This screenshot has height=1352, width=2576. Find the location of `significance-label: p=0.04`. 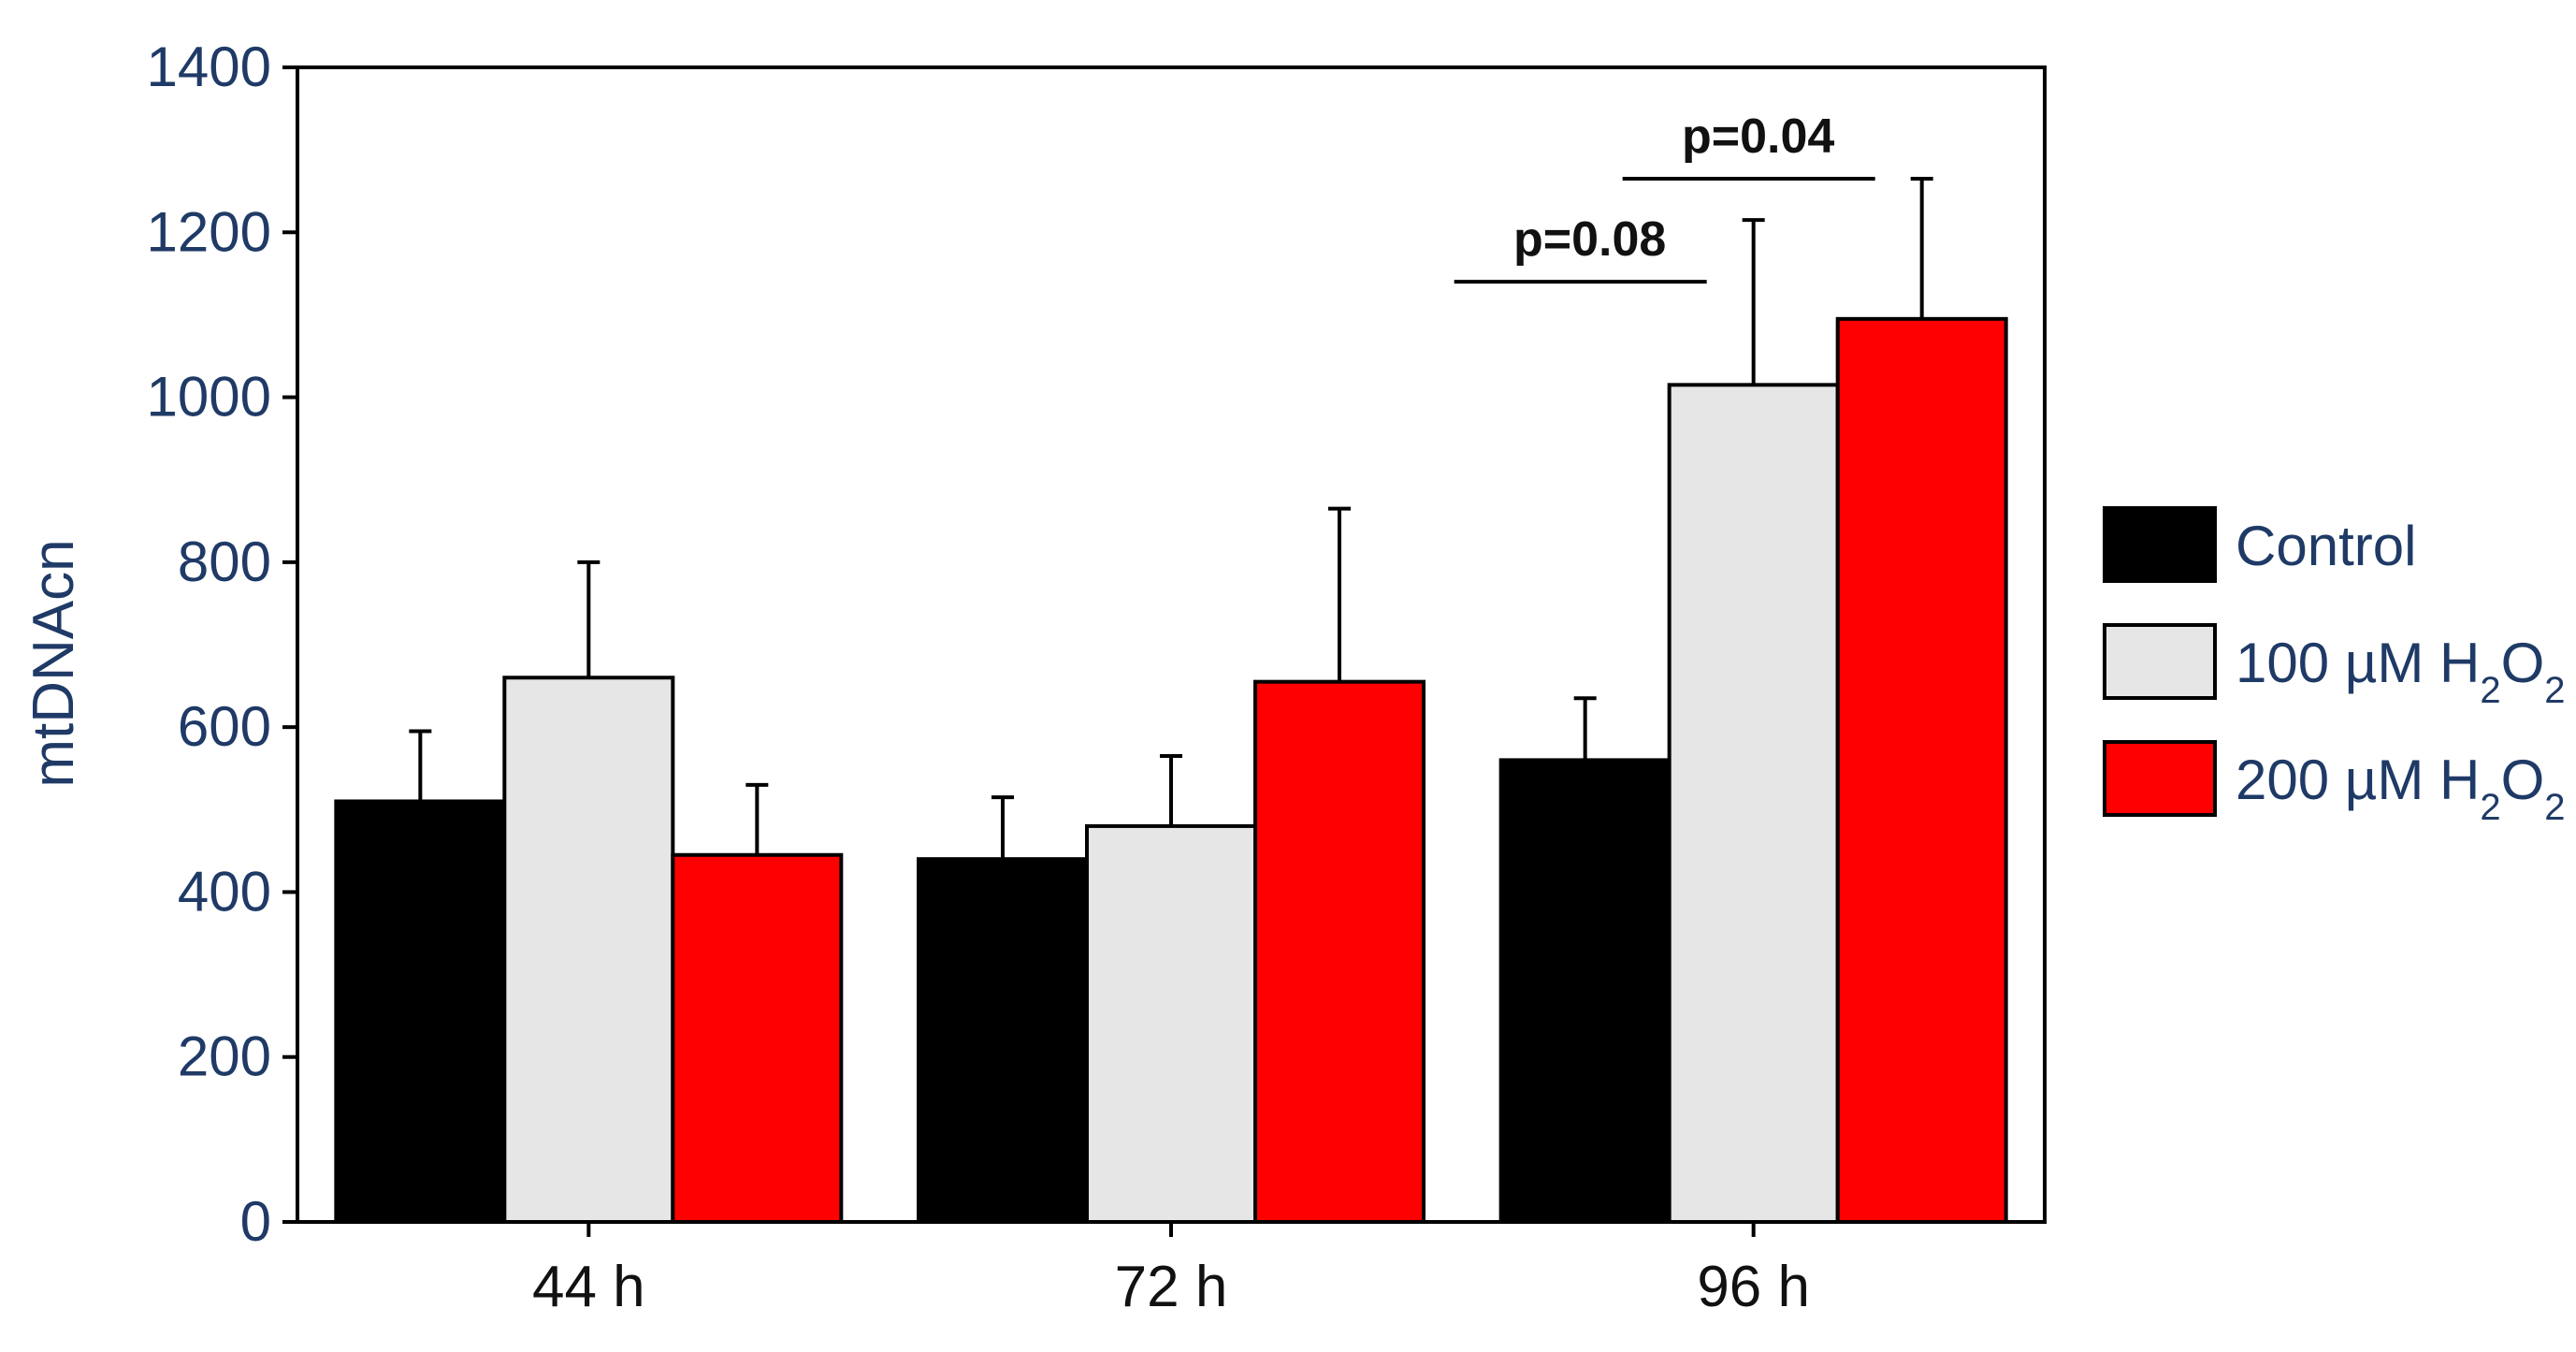

significance-label: p=0.04 is located at coordinates (1758, 137).